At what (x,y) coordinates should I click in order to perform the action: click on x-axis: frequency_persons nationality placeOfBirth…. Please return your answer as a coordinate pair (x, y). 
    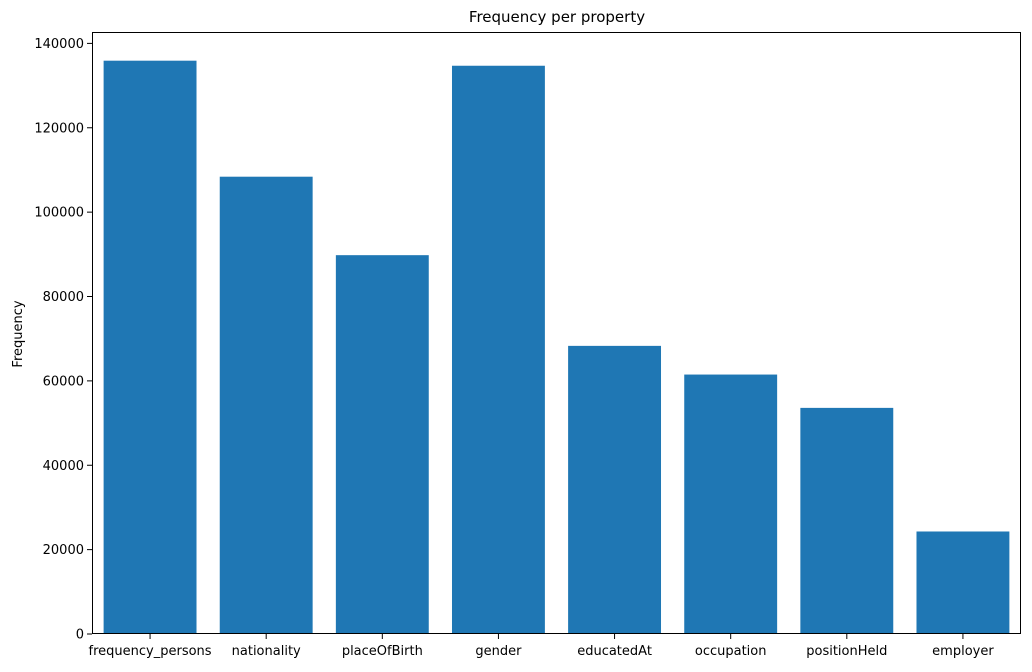
    Looking at the image, I should click on (541, 646).